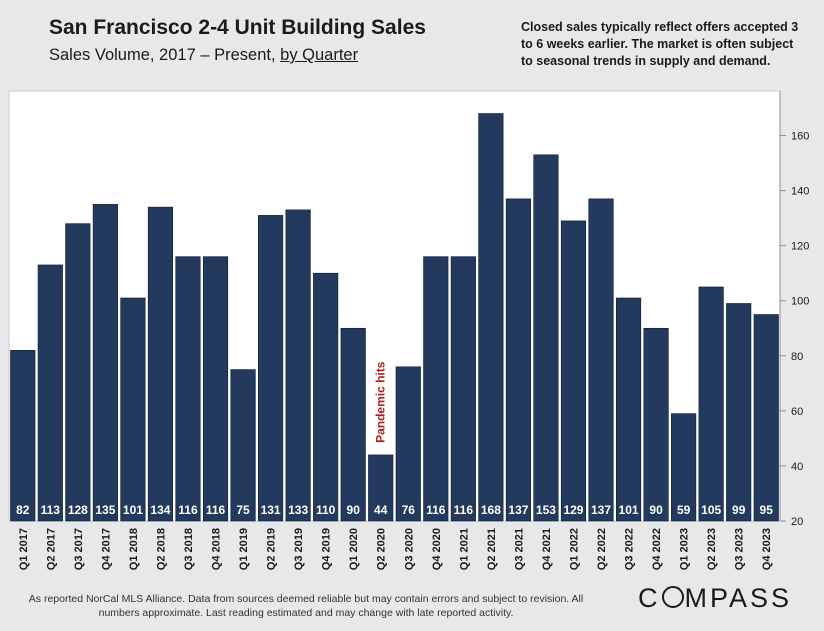 Image resolution: width=824 pixels, height=631 pixels. What do you see at coordinates (272, 549) in the screenshot?
I see `x-tick-label: Q2 2019` at bounding box center [272, 549].